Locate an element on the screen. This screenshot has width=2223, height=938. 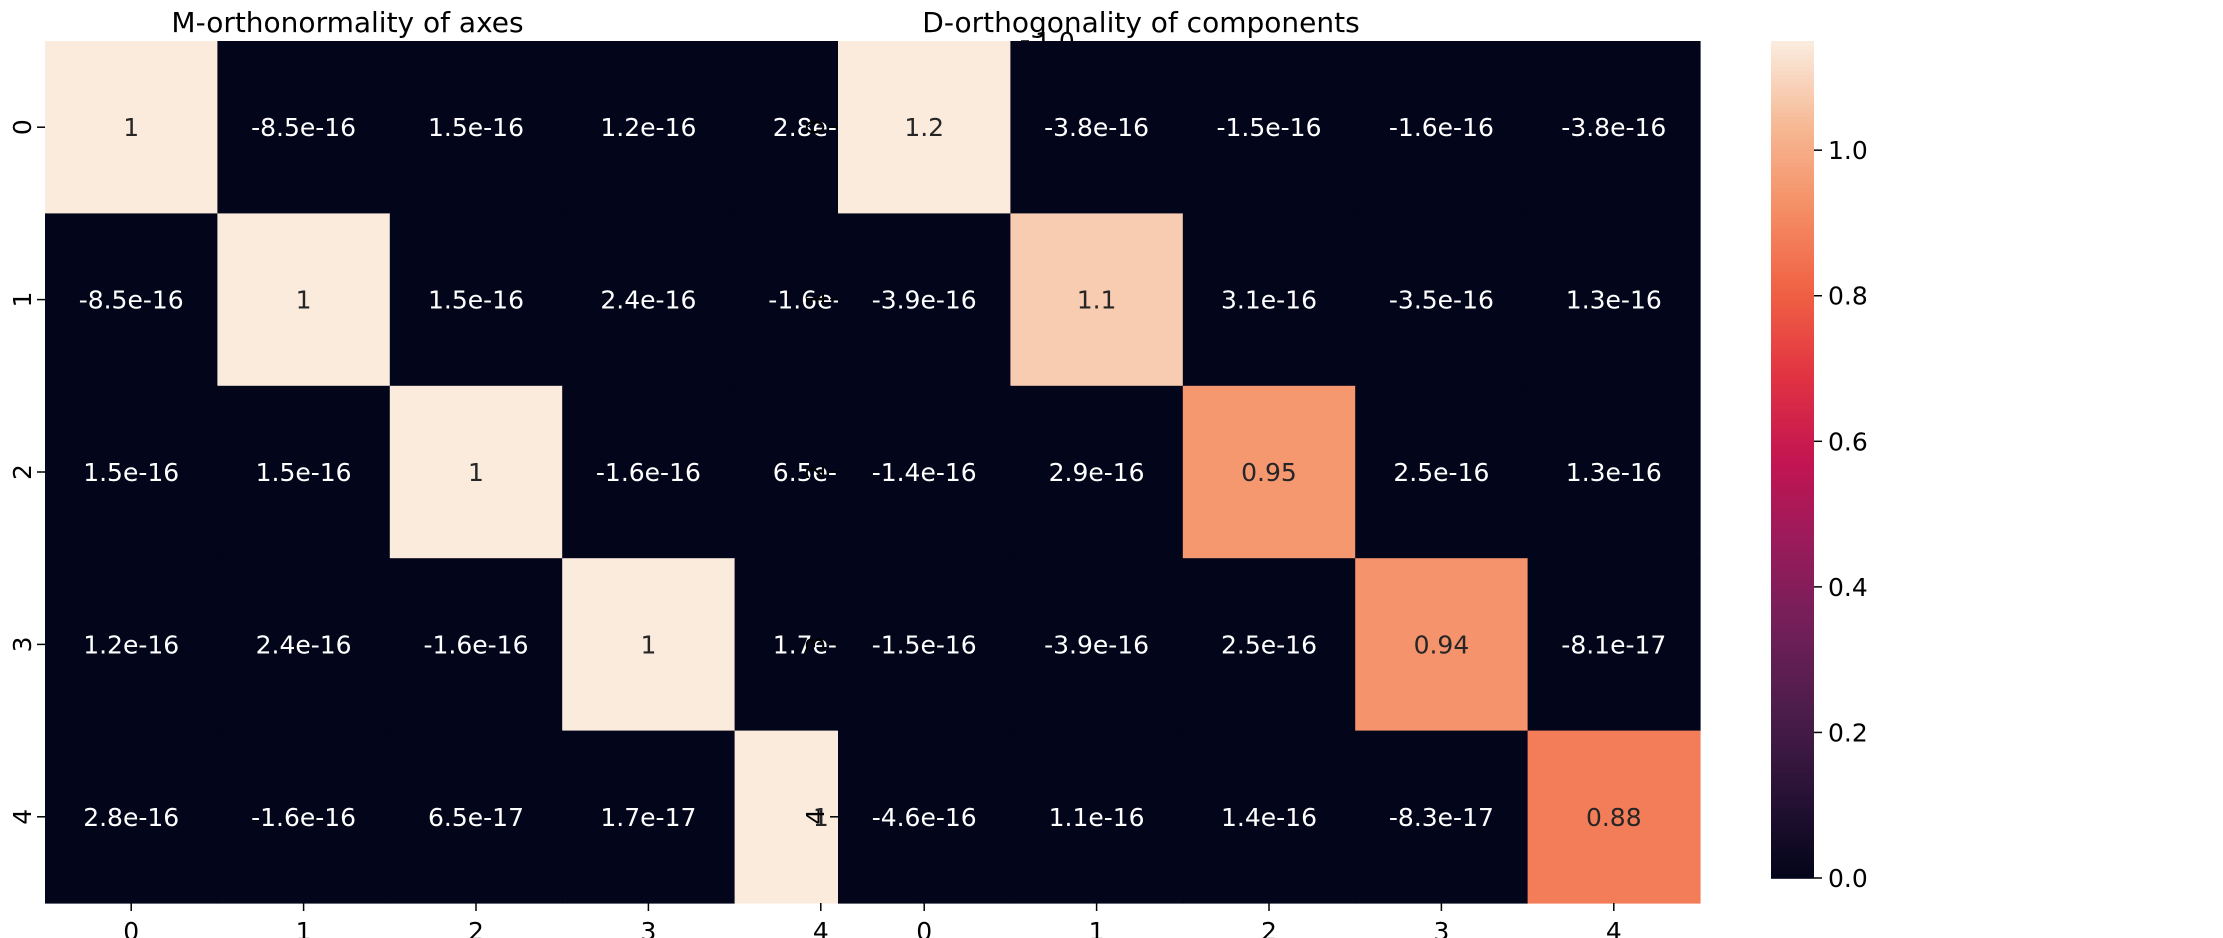
chart-1-cell-label-1-2: 3.1e-16 is located at coordinates (1269, 300).